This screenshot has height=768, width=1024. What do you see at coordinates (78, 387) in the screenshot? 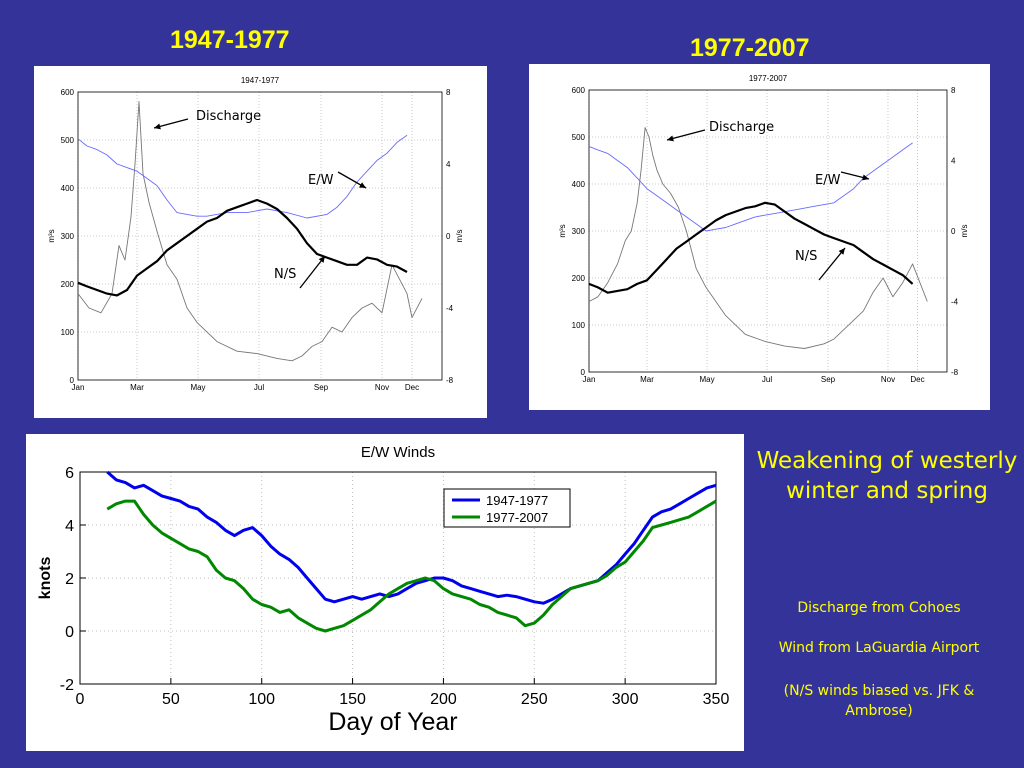
I see `x-tick-label: Jan` at bounding box center [78, 387].